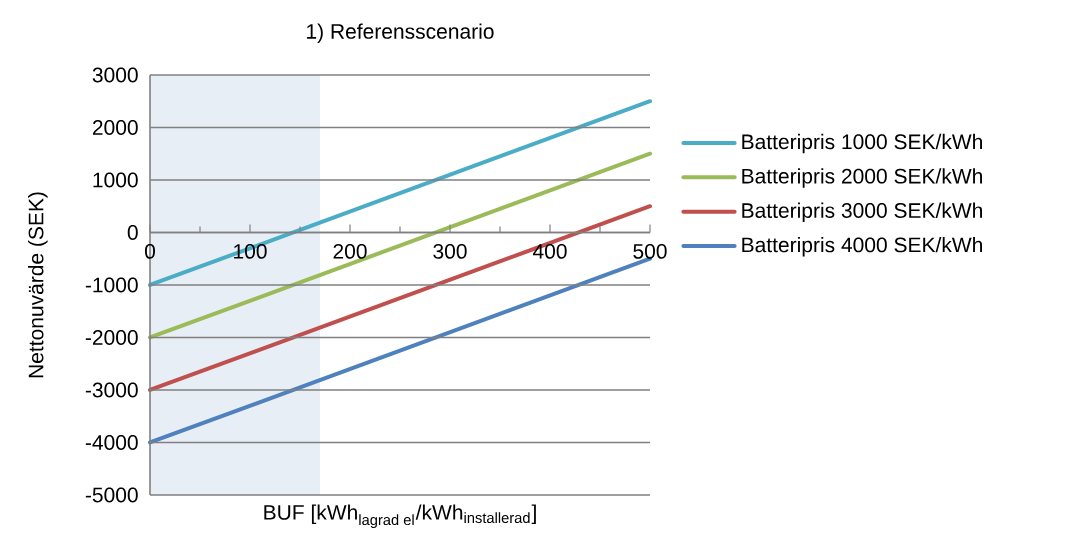 This screenshot has height=535, width=1078. What do you see at coordinates (150, 251) in the screenshot?
I see `x-tick-label: 0` at bounding box center [150, 251].